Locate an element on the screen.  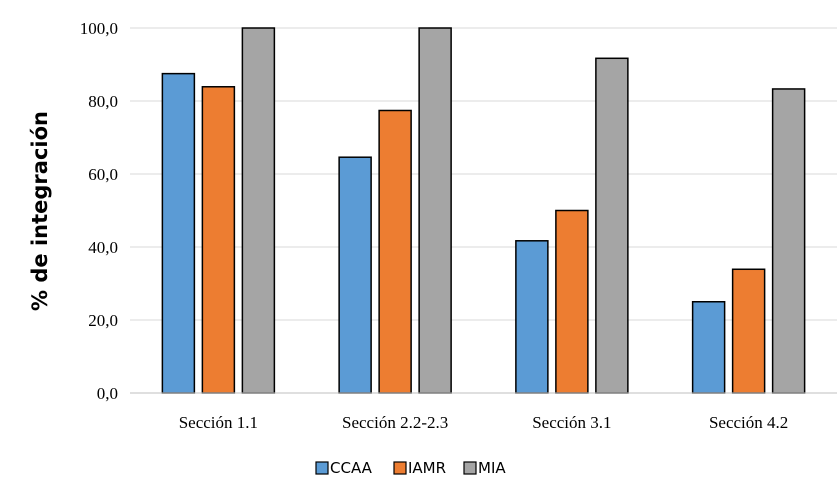
x-tick-label: Sección 2.2-2.3 is located at coordinates (395, 422).